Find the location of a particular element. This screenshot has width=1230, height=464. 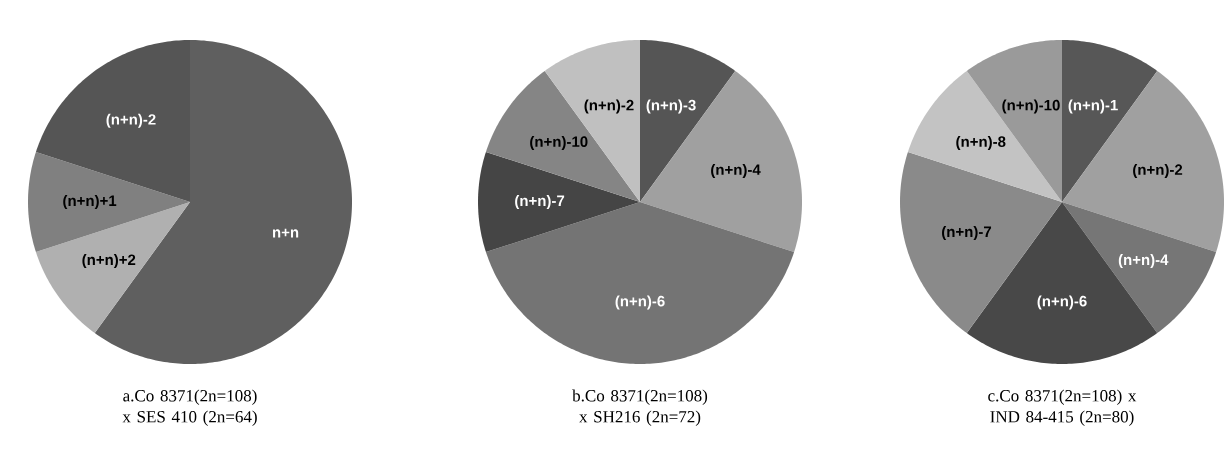

slice-label: (n+n)-1 is located at coordinates (1093, 106).